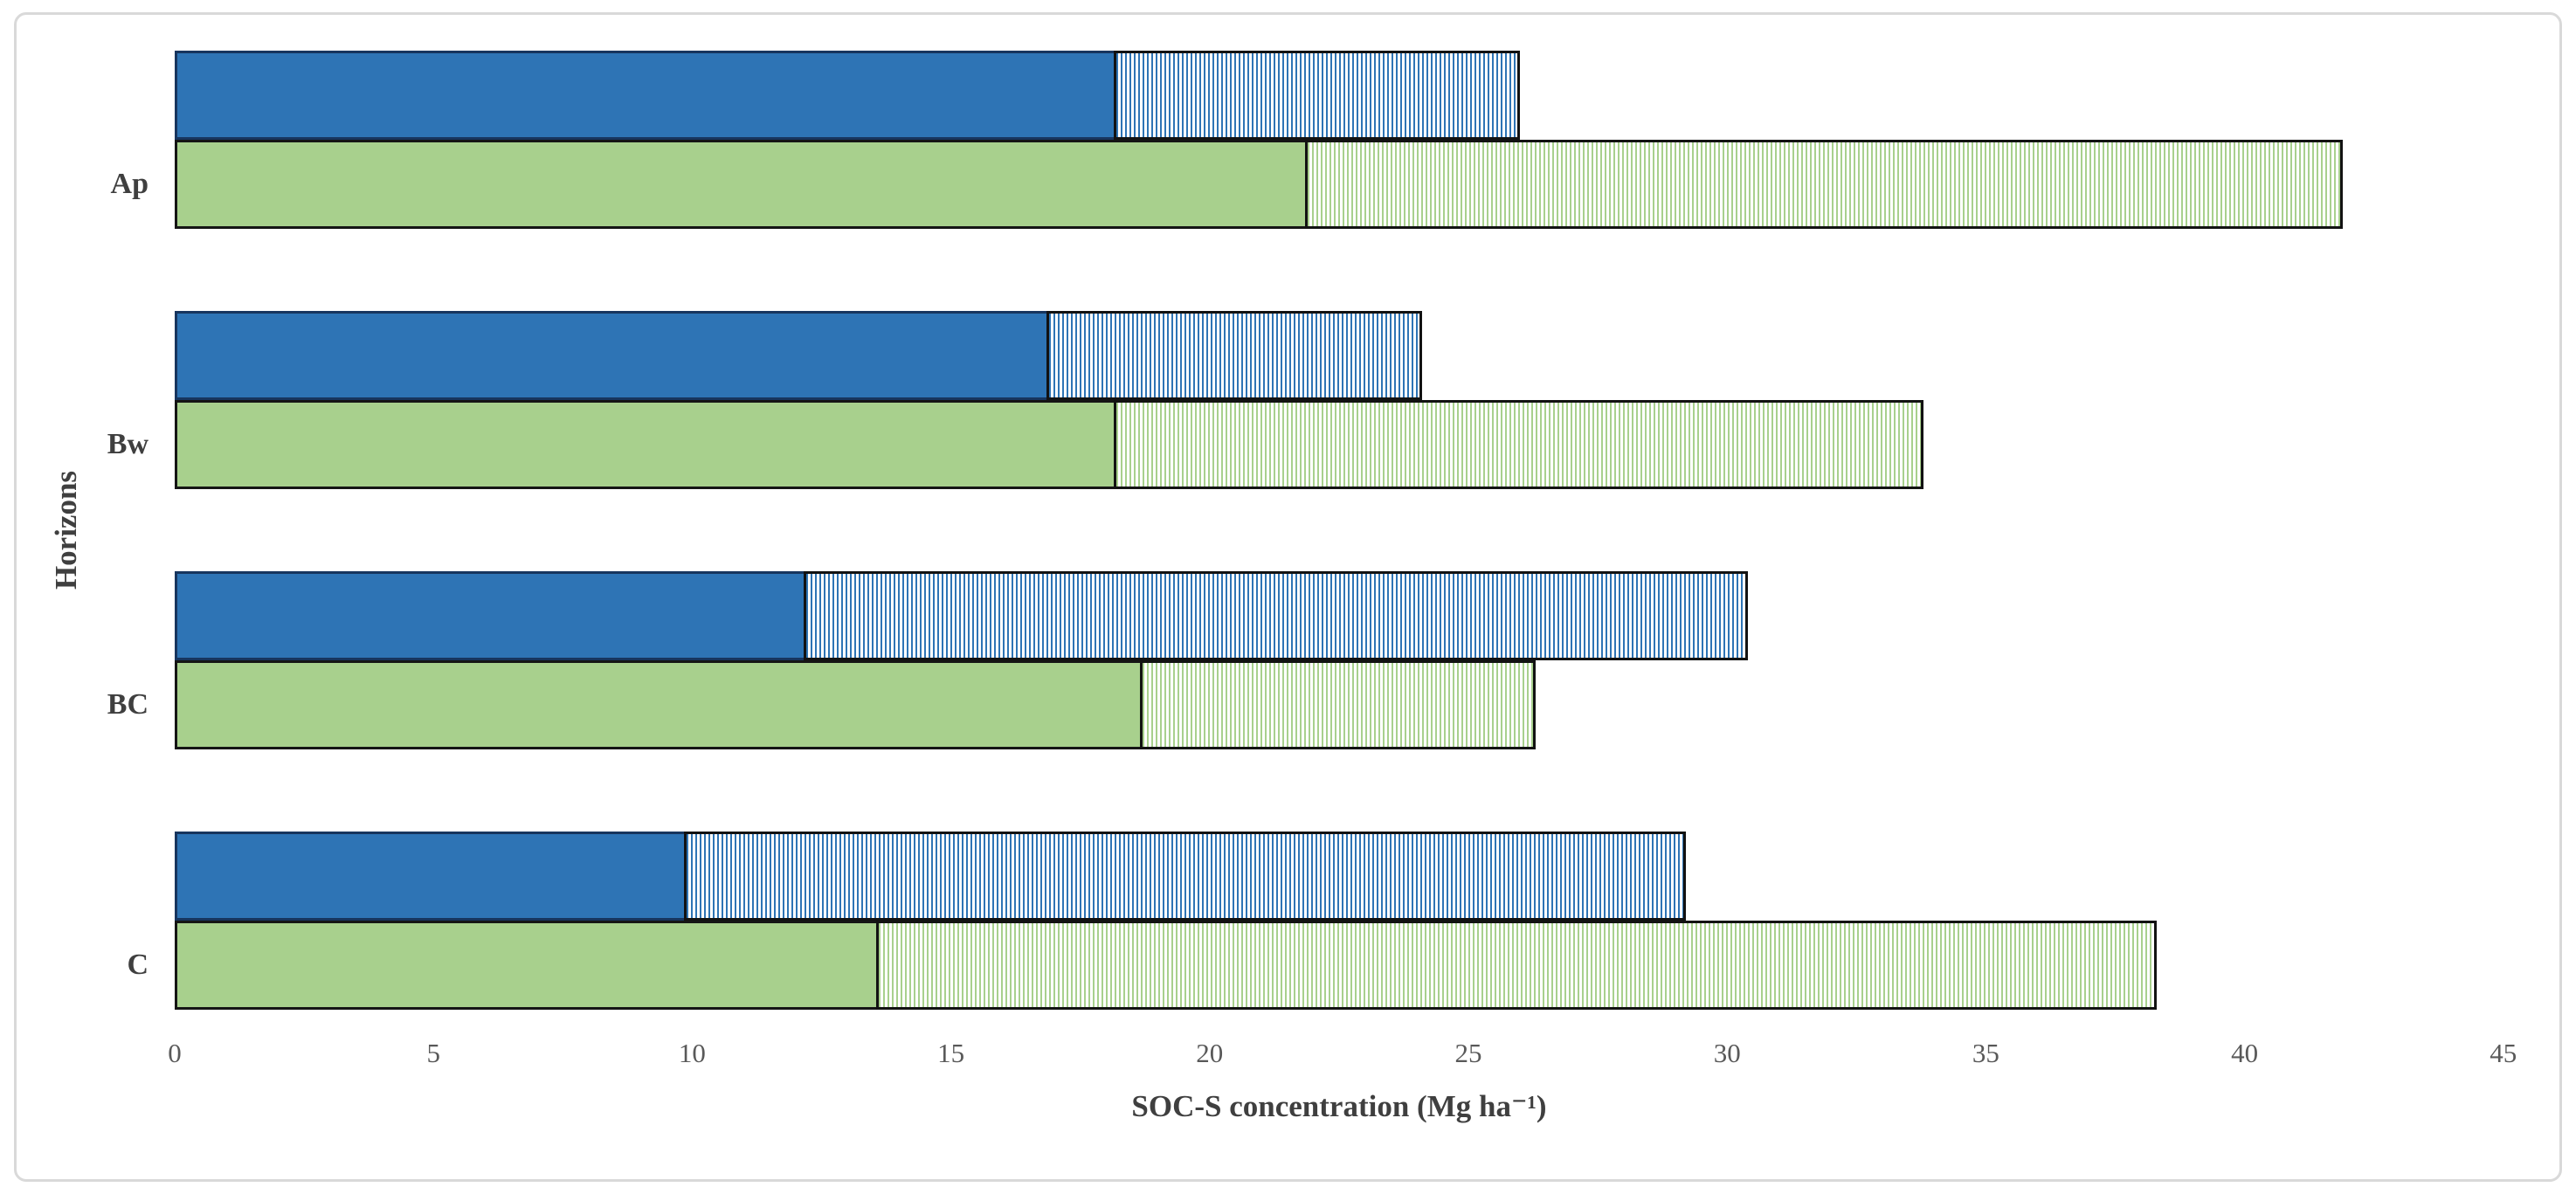 The width and height of the screenshot is (2576, 1194). I want to click on ap-green-hatched-segment, so click(1824, 184).